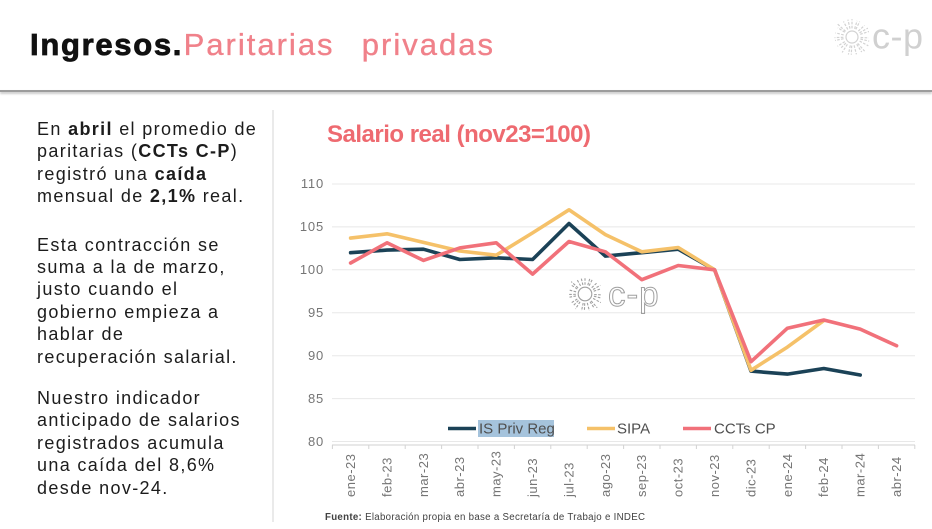 Image resolution: width=932 pixels, height=529 pixels. Describe the element at coordinates (312, 183) in the screenshot. I see `svg-text: 110` at that location.